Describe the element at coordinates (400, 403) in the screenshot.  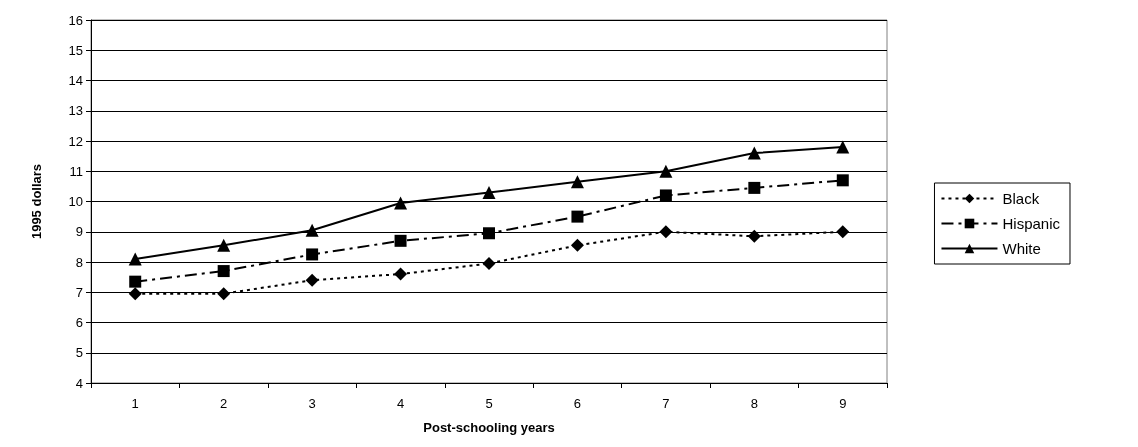
I see `x-tick-label: 4` at that location.